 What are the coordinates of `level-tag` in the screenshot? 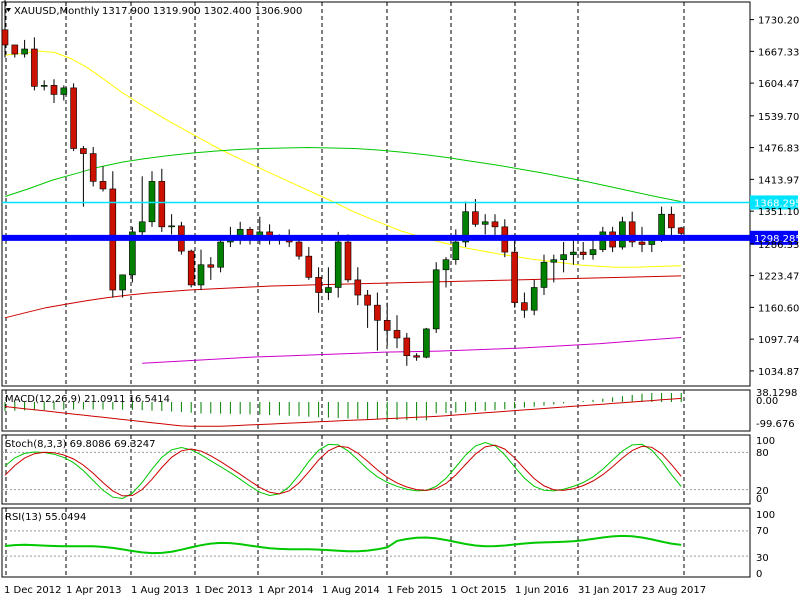 It's located at (774, 202).